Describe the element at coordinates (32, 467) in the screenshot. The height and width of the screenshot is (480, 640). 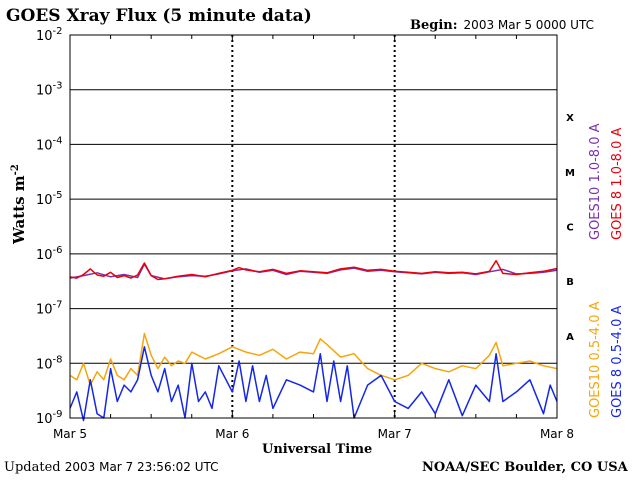
I see `updated-label: Updated` at that location.